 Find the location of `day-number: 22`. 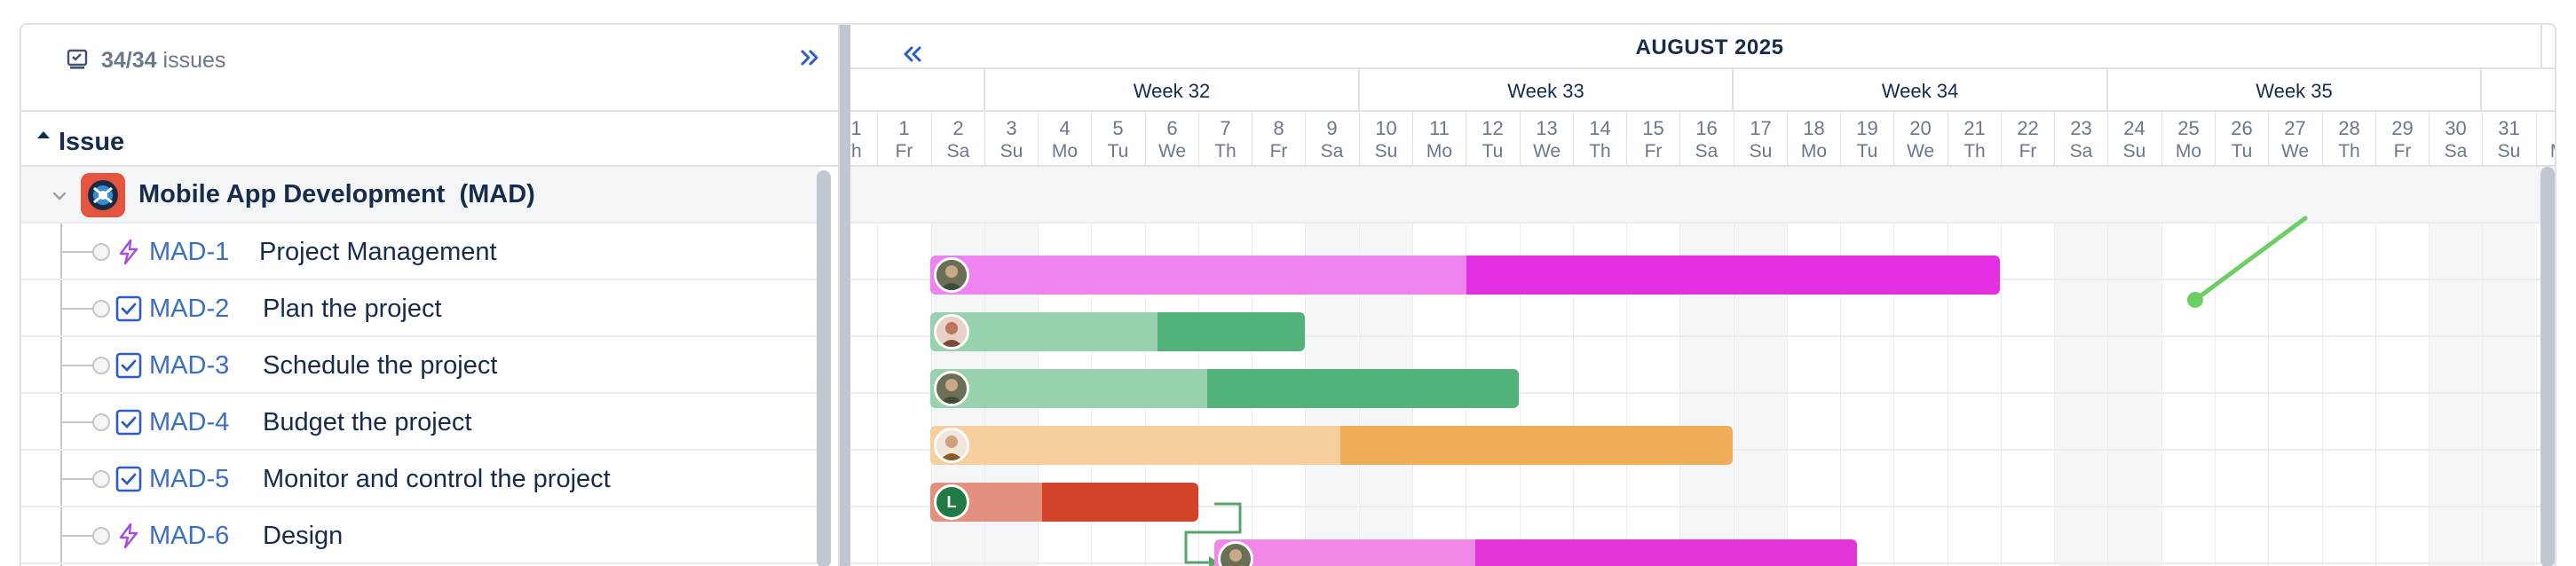

day-number: 22 is located at coordinates (2028, 128).